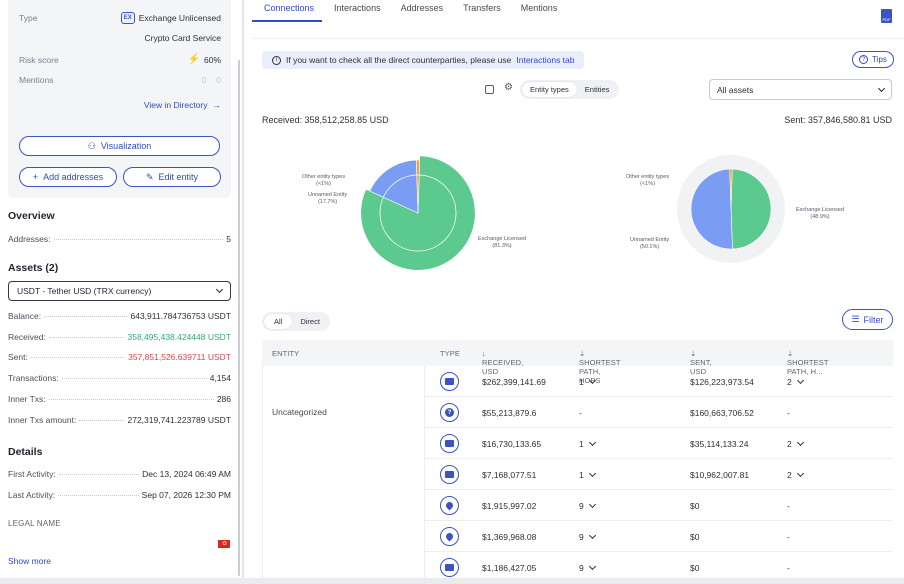  Describe the element at coordinates (659, 474) in the screenshot. I see `table-row: $7,168,077.51 1 $10,962,007.81 2` at that location.